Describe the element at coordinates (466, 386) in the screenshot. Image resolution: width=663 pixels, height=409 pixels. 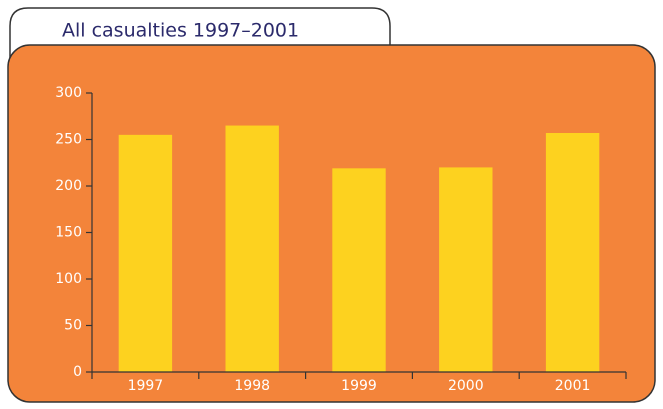
I see `x-tick-label: 2000` at that location.